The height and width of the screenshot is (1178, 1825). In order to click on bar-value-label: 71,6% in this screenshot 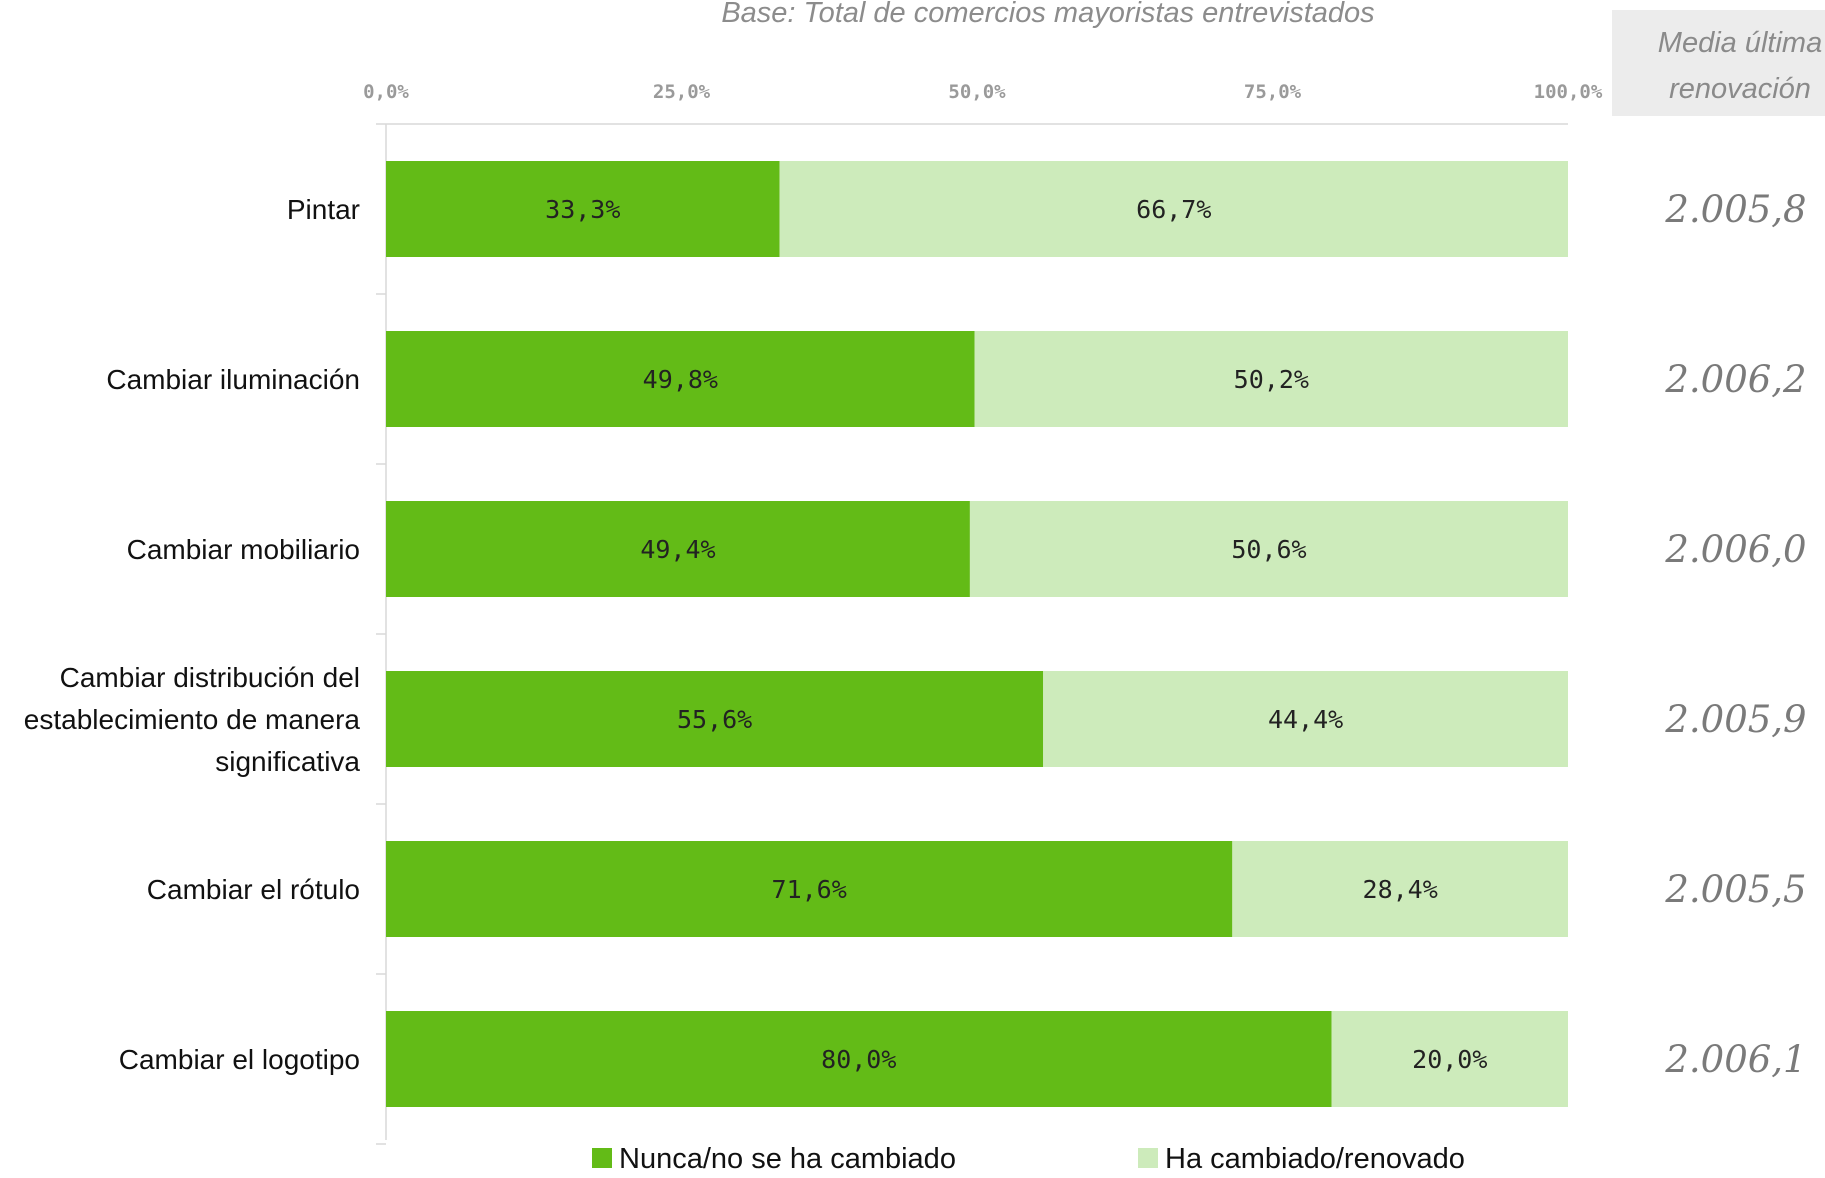, I will do `click(809, 889)`.